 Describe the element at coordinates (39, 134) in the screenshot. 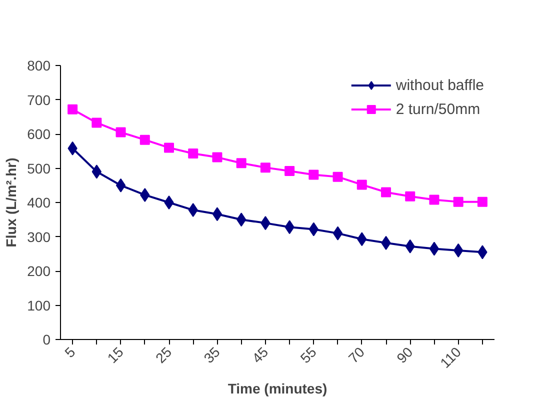

I see `y-tick-label: 600` at that location.